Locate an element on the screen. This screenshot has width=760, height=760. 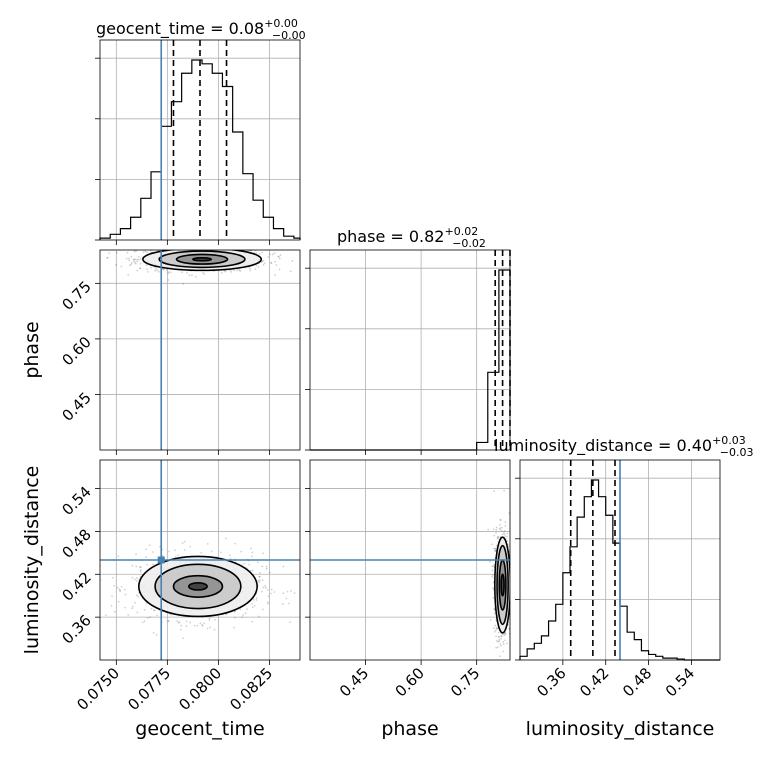
hist-luminosity-distance-xtick-label-1: 0.42 is located at coordinates (594, 682).